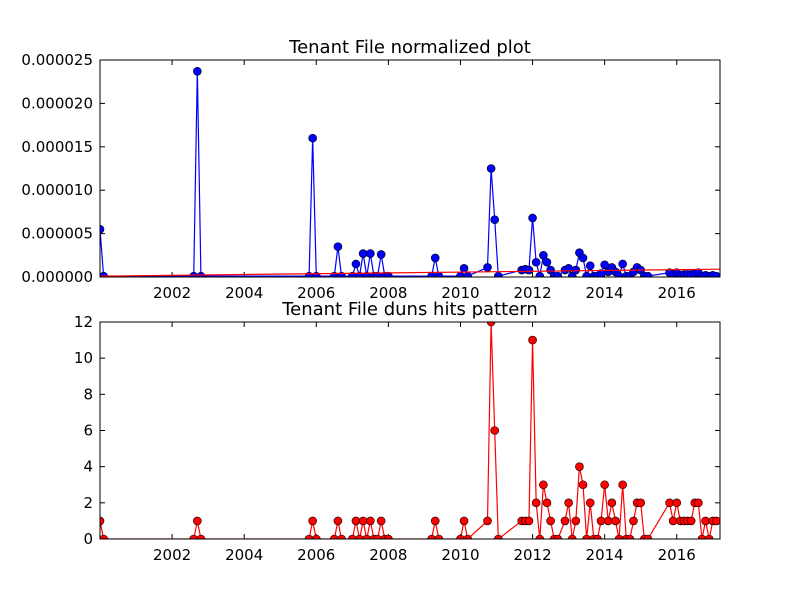 This screenshot has height=600, width=800. Describe the element at coordinates (57, 103) in the screenshot. I see `y-tick-label: 0.000020` at that location.